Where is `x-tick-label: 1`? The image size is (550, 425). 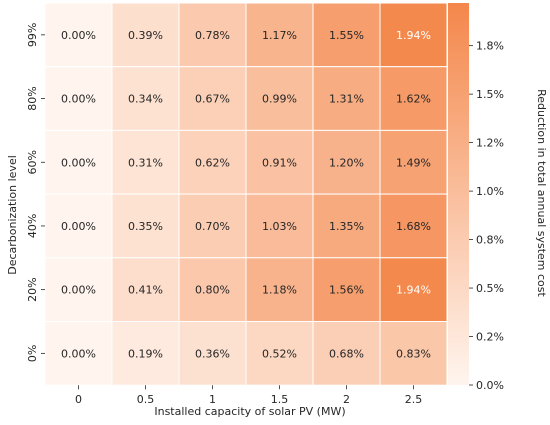
x-tick-label: 1 is located at coordinates (212, 399).